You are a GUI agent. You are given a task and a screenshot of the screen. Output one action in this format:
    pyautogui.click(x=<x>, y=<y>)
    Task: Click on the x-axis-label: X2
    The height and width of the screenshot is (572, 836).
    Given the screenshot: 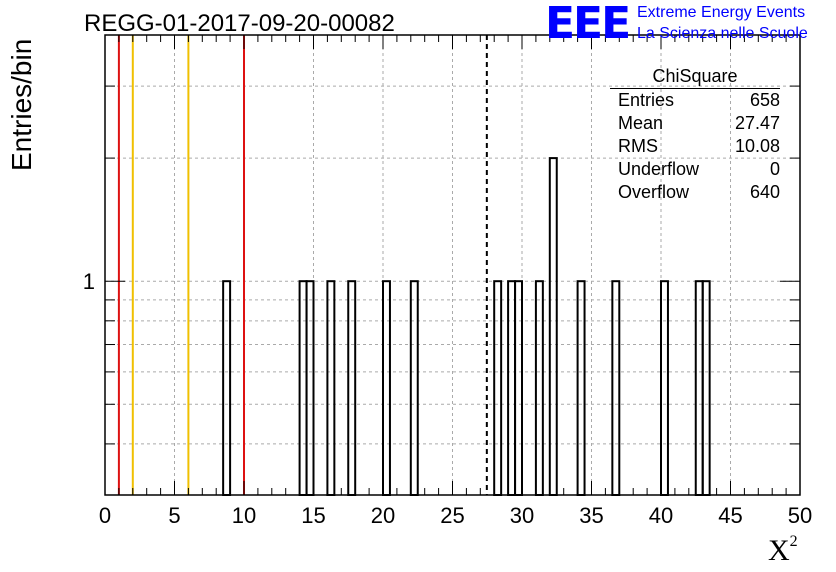 What is the action you would take?
    pyautogui.click(x=783, y=550)
    